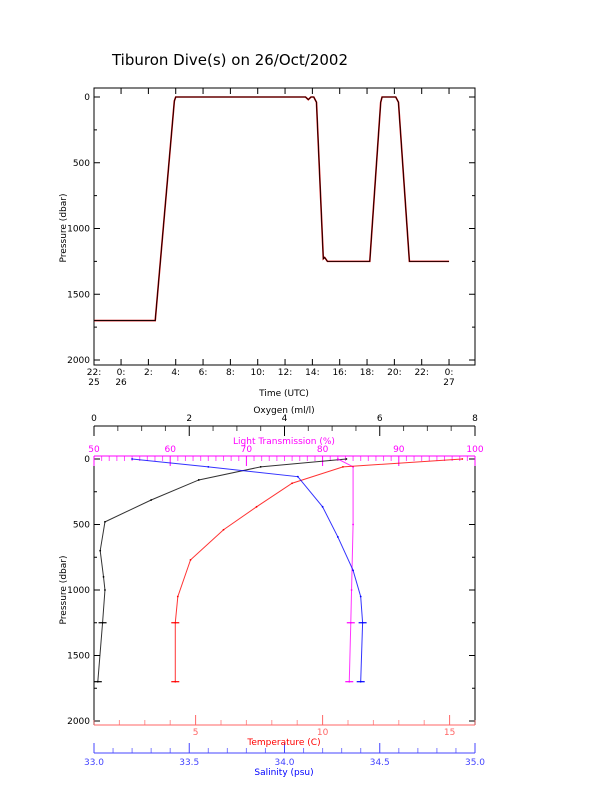 The height and width of the screenshot is (785, 612). I want to click on light-tick-label: 90, so click(399, 450).